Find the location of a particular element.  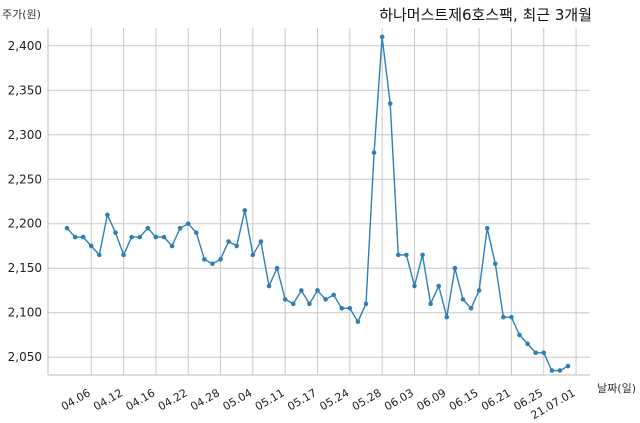

y-tick-label: 2,300 is located at coordinates (25, 135).